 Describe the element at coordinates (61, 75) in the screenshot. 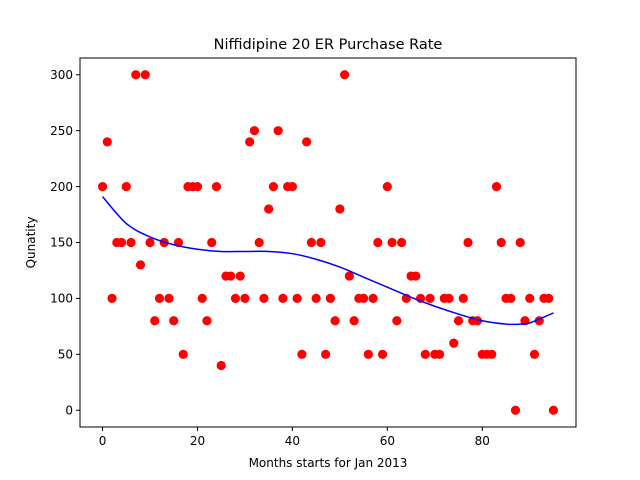

I see `y-tick-label: 300` at that location.